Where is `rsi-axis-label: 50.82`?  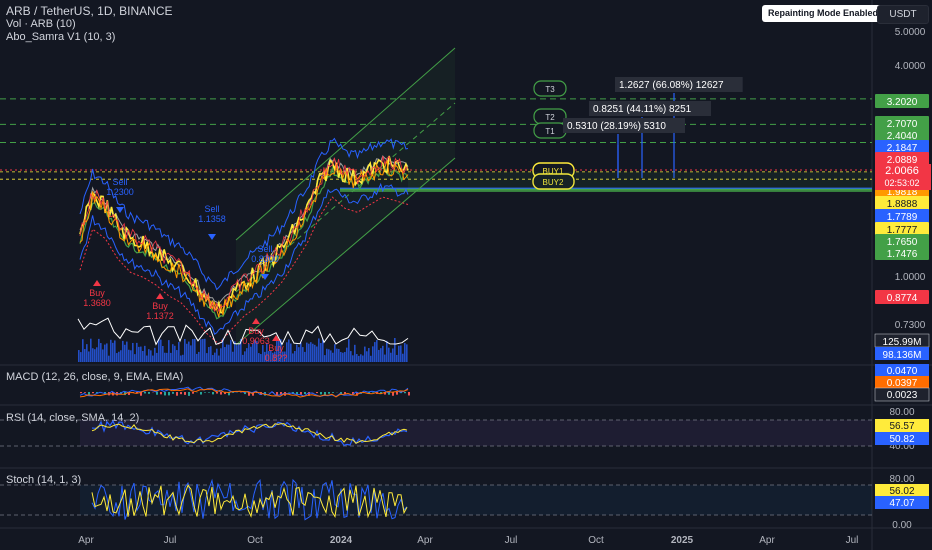 rsi-axis-label: 50.82 is located at coordinates (901, 439).